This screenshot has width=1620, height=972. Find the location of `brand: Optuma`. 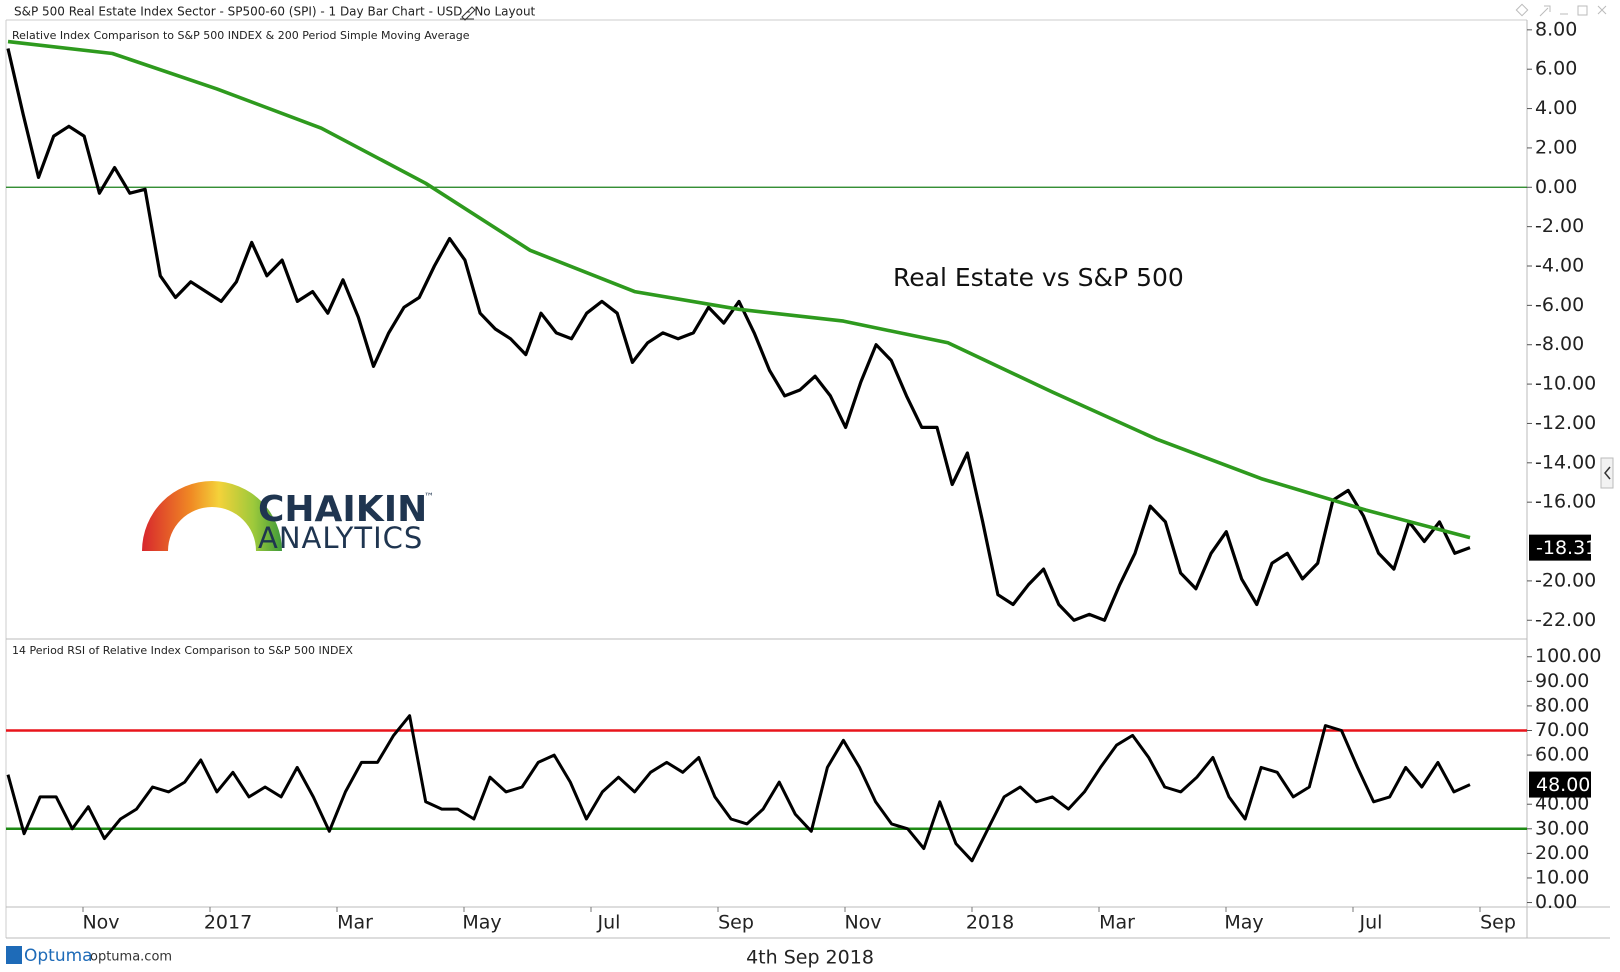

brand: Optuma is located at coordinates (58, 956).